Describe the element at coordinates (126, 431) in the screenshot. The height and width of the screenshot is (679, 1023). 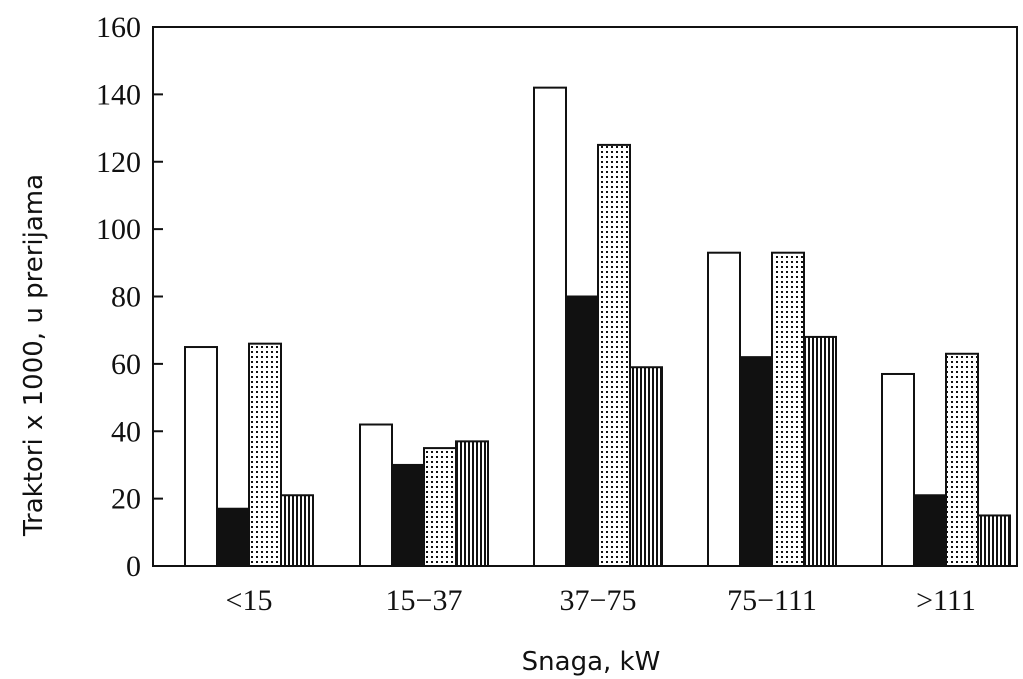
I see `y-tick-label: 40` at that location.